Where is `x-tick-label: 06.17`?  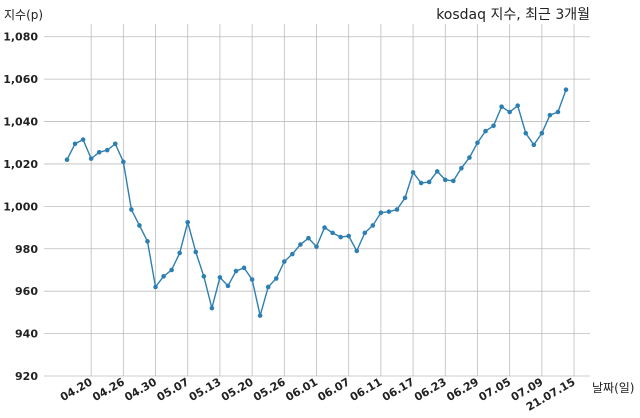
x-tick-label: 06.17 is located at coordinates (398, 389).